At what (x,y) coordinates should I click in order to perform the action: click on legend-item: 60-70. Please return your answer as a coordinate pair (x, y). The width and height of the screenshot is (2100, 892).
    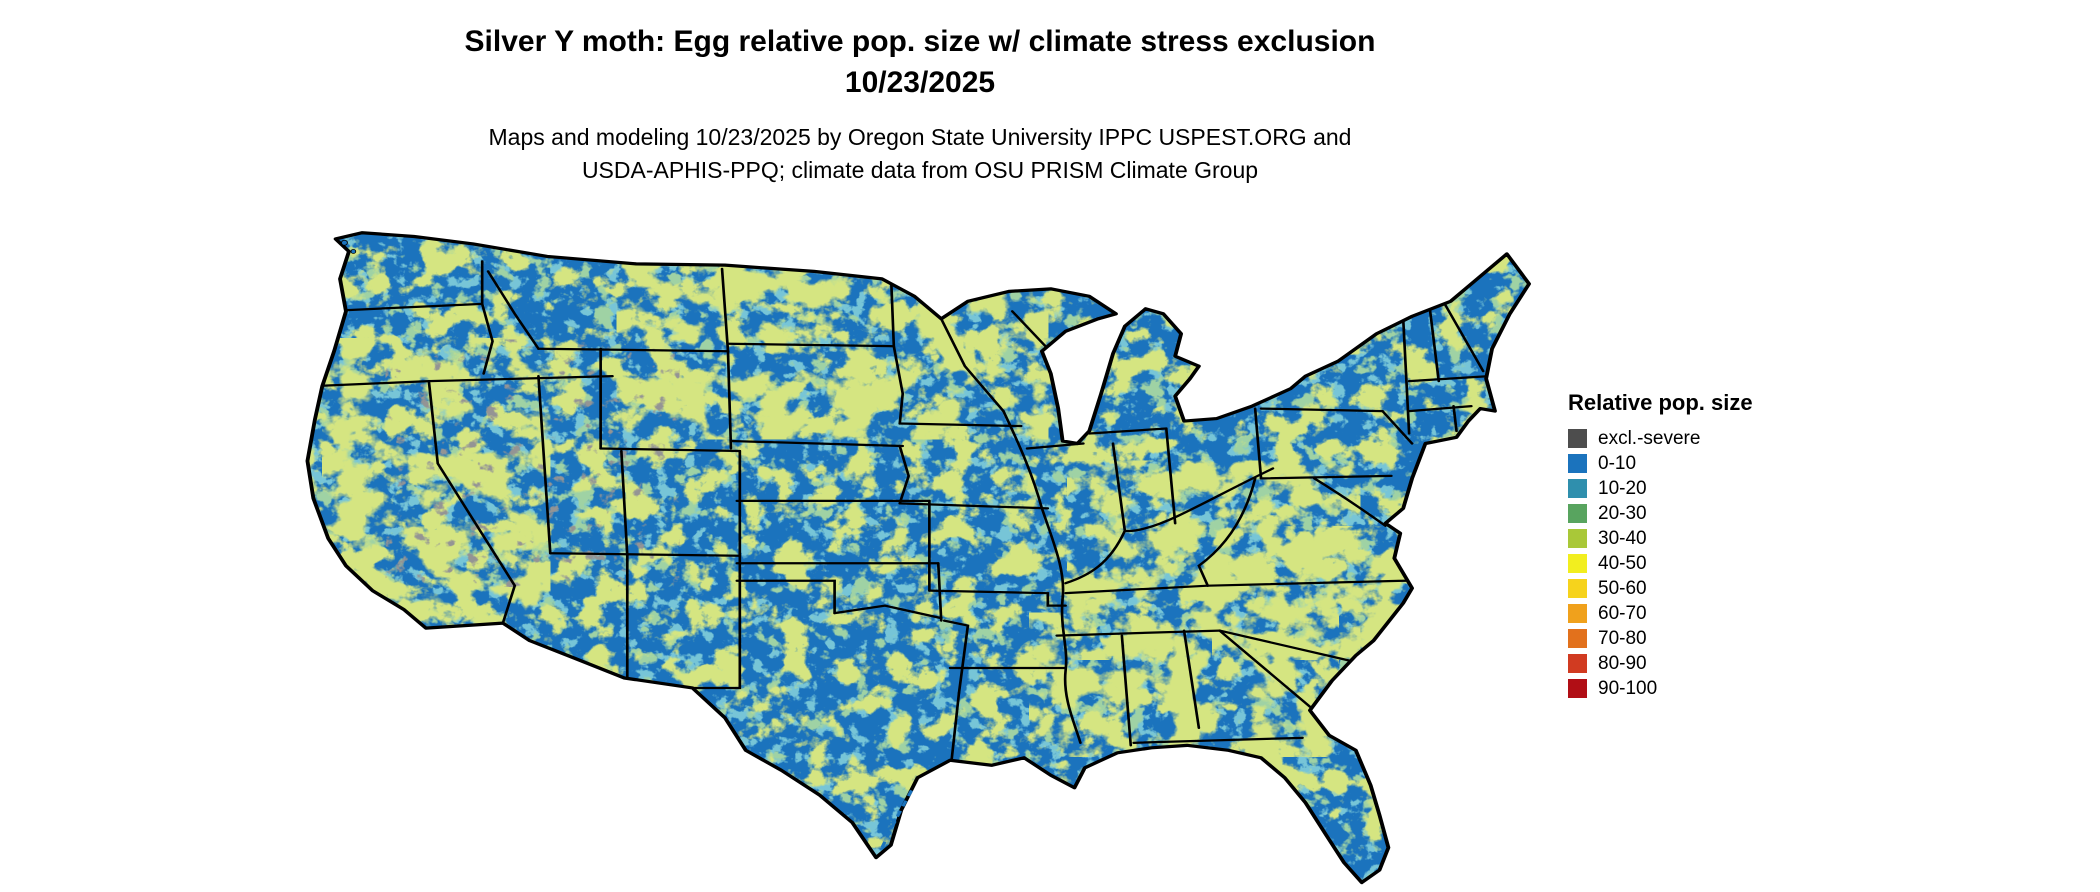
    Looking at the image, I should click on (1660, 613).